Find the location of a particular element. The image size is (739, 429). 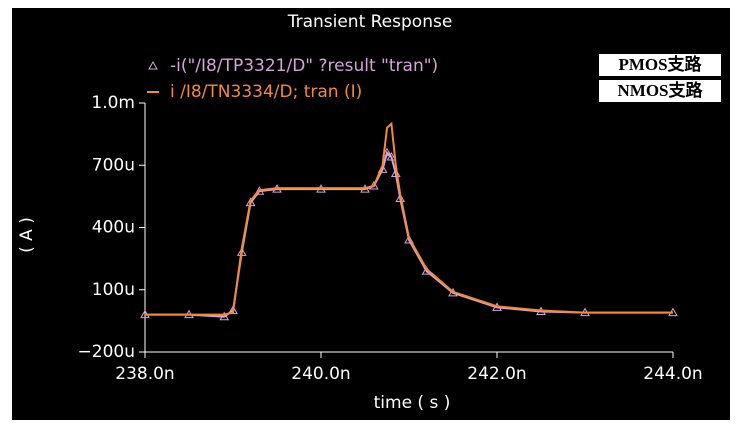

chart-title: Transient Response is located at coordinates (370, 22).